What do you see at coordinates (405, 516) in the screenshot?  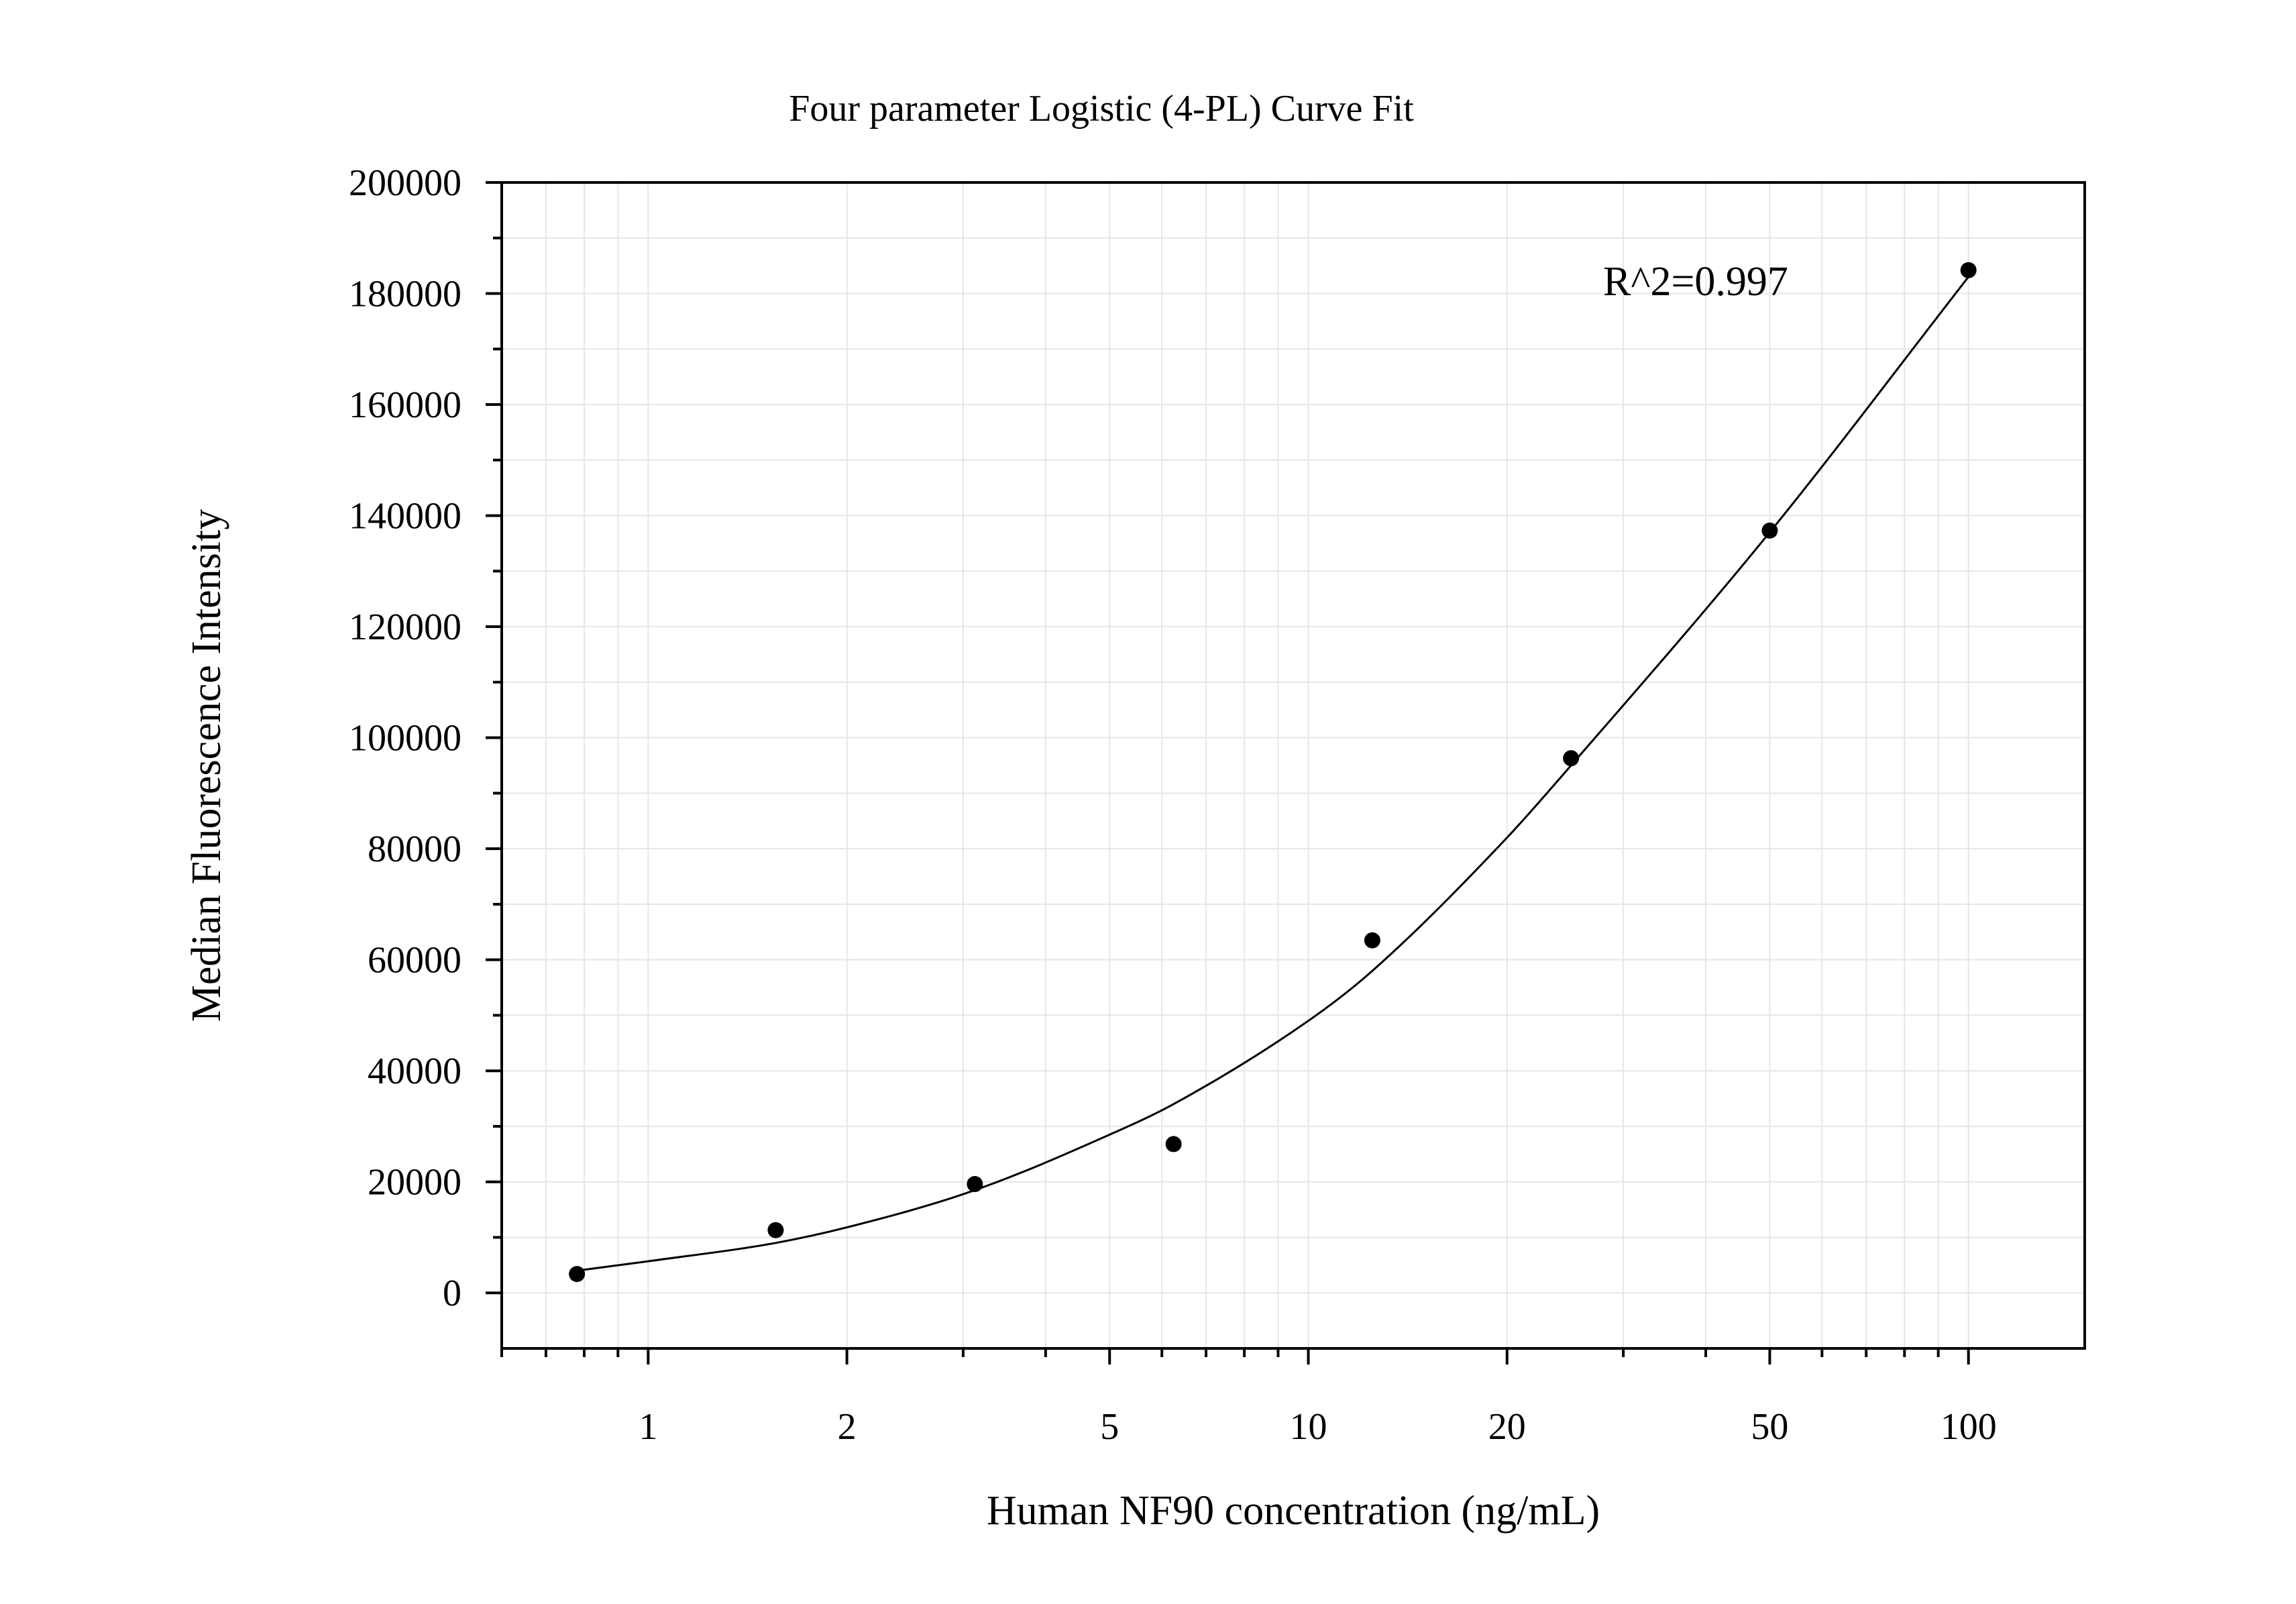 I see `y-tick-label: 140000` at bounding box center [405, 516].